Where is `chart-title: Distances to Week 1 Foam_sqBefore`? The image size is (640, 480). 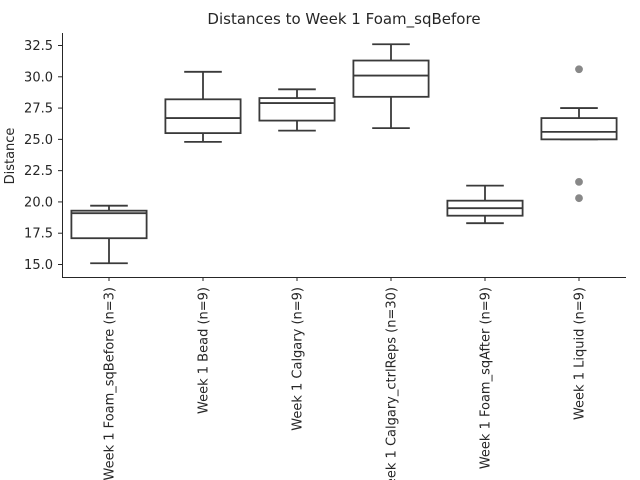 chart-title: Distances to Week 1 Foam_sqBefore is located at coordinates (343, 19).